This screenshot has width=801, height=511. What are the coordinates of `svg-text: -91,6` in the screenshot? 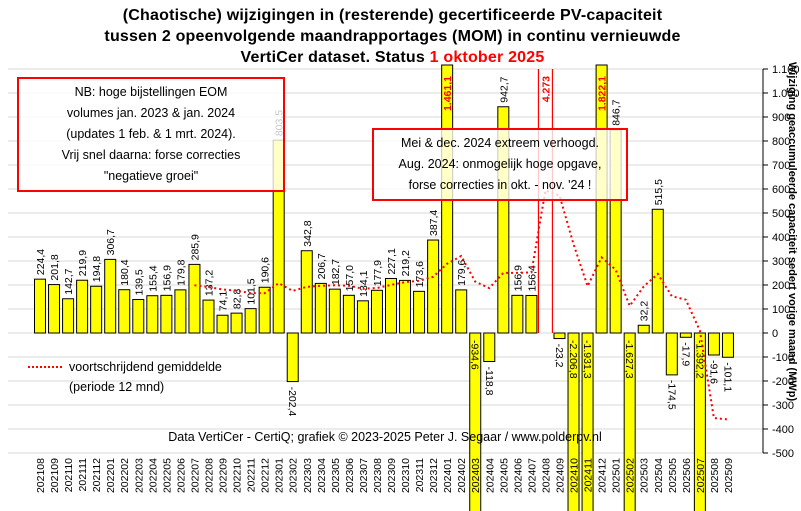 It's located at (713, 372).